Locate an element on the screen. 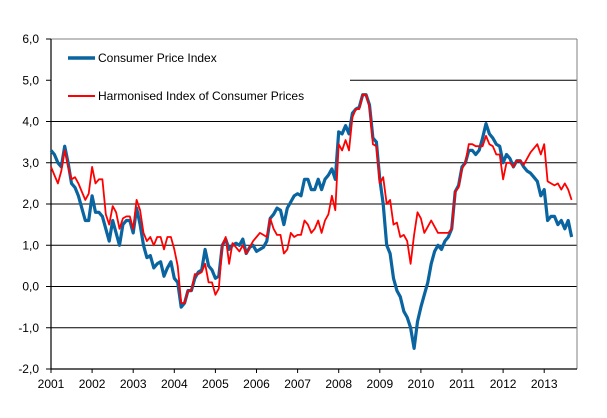 The height and width of the screenshot is (418, 607). x-tick-label: 2003 is located at coordinates (133, 384).